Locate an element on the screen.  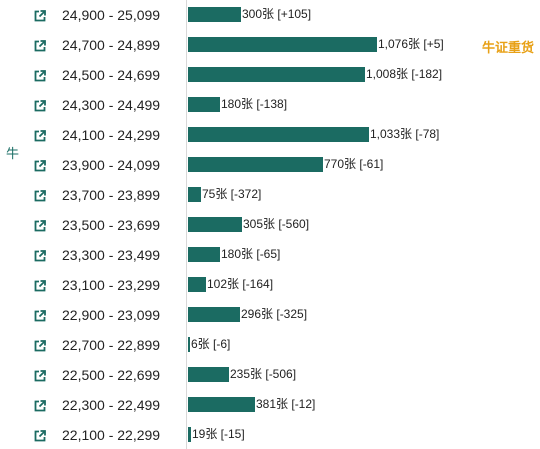
axis-line is located at coordinates (186, 224).